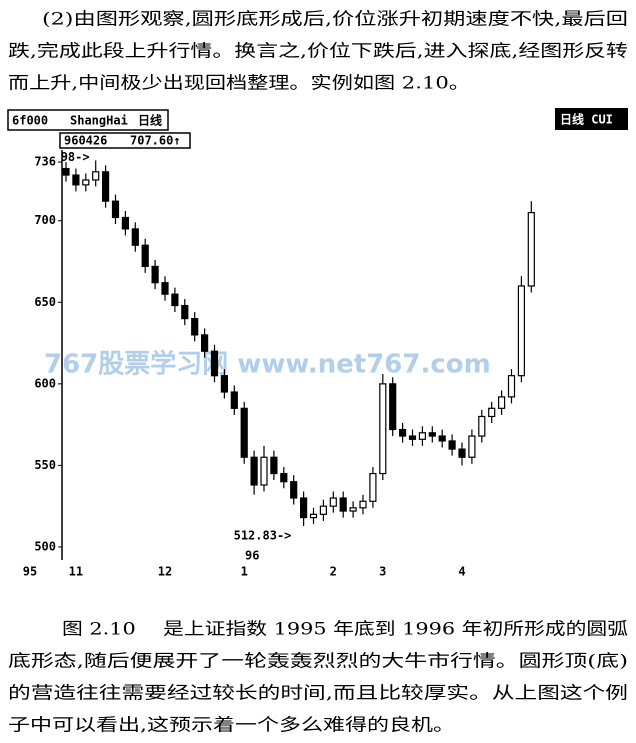 Image resolution: width=636 pixels, height=743 pixels. I want to click on year-label: 95, so click(30, 572).